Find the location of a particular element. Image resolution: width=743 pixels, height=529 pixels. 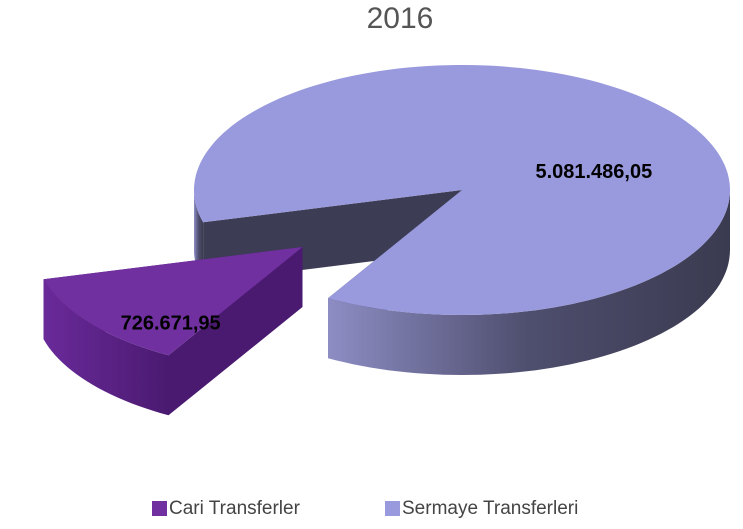

legend-label: Sermaye Transferleri is located at coordinates (490, 508).